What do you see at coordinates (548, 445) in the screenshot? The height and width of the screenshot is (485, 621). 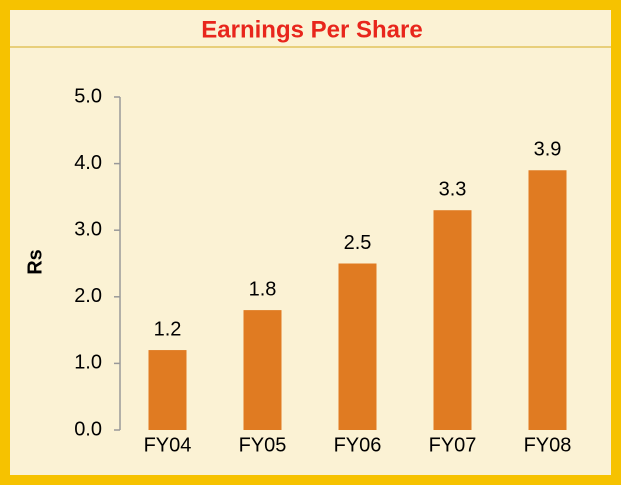 I see `x-tick-label: FY08` at bounding box center [548, 445].